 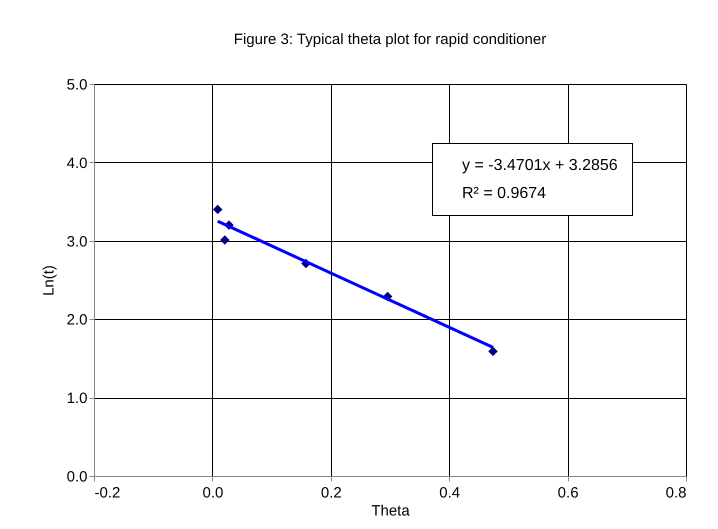 I want to click on chart-title: Figure 3: Typical theta plot for rapid conditioner, so click(x=390, y=39).